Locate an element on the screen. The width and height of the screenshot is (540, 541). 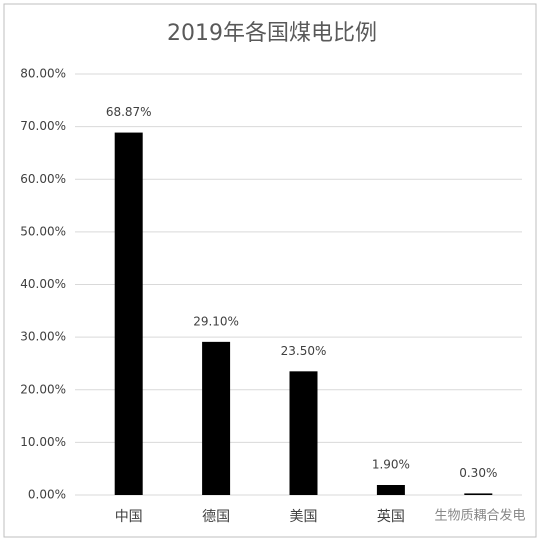
y-tick-label: 50.00% is located at coordinates (43, 231).